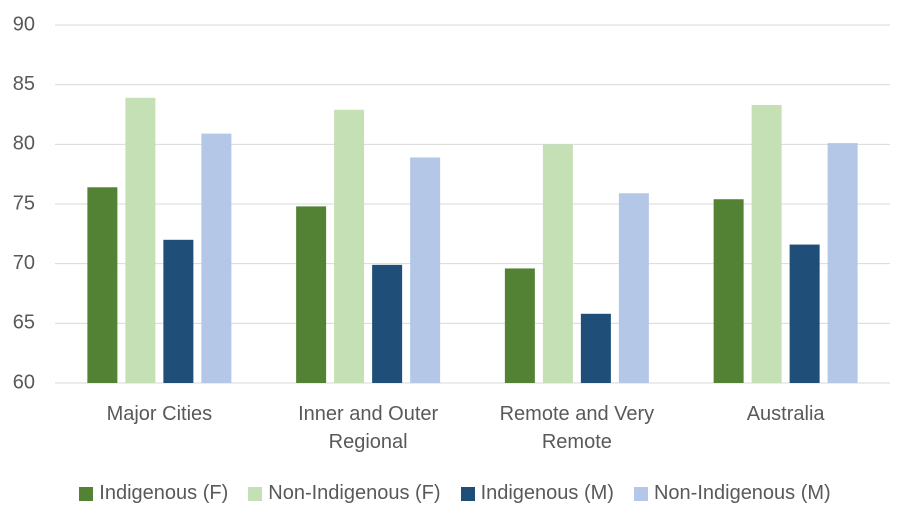 Image resolution: width=910 pixels, height=521 pixels. I want to click on legend-label: Indigenous (F), so click(164, 493).